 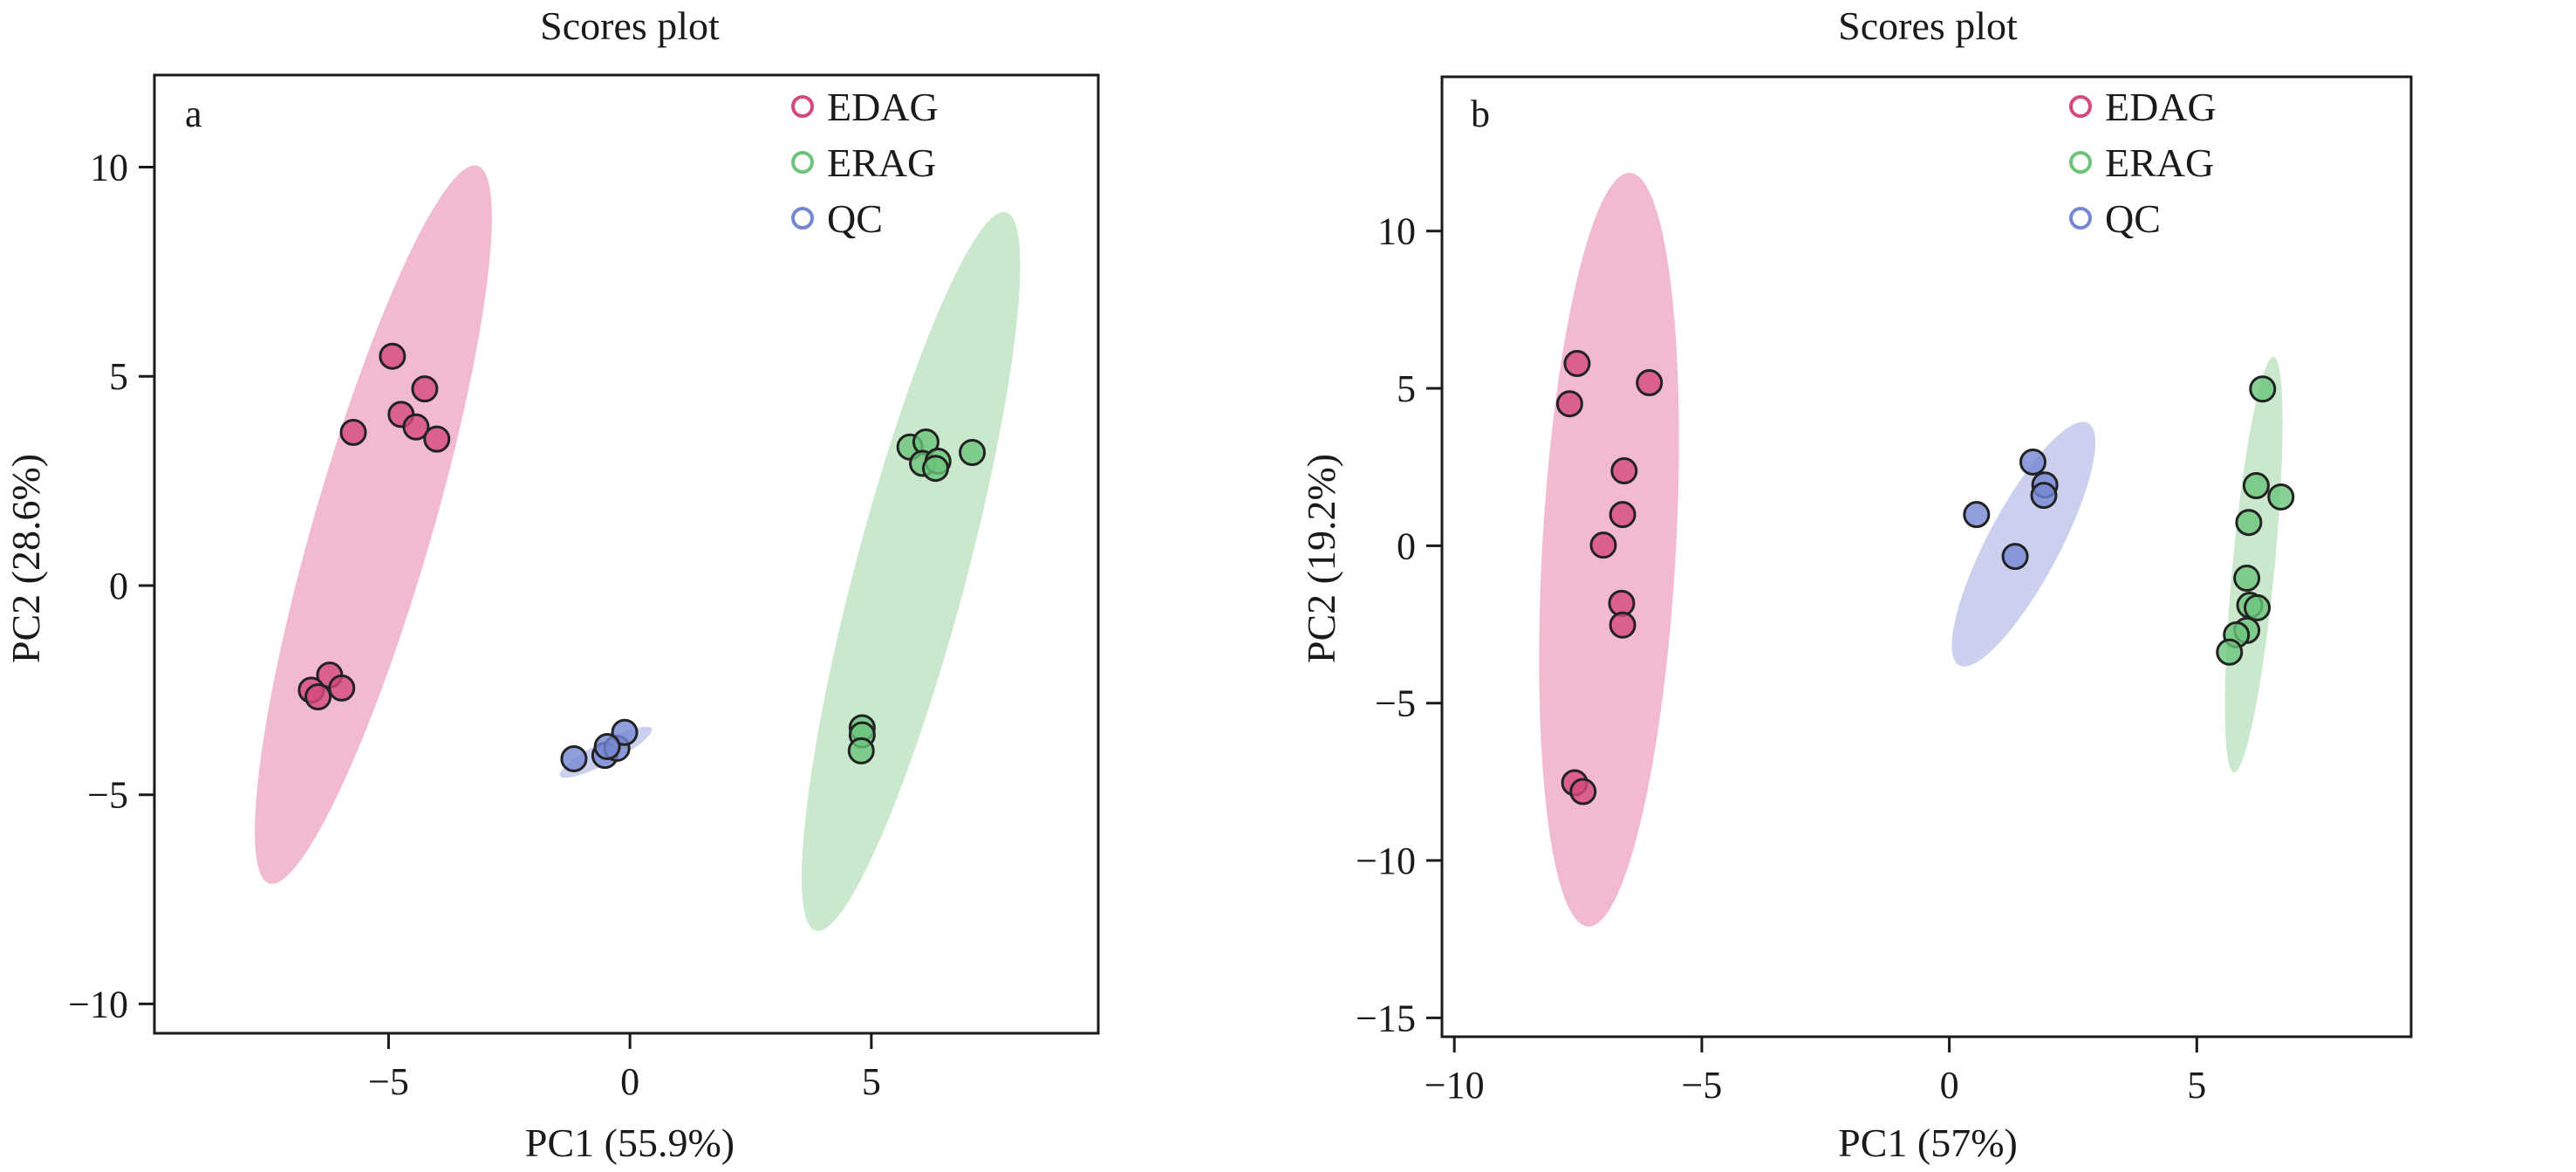 What do you see at coordinates (373, 524) in the screenshot?
I see `confidence-ellipse-edag` at bounding box center [373, 524].